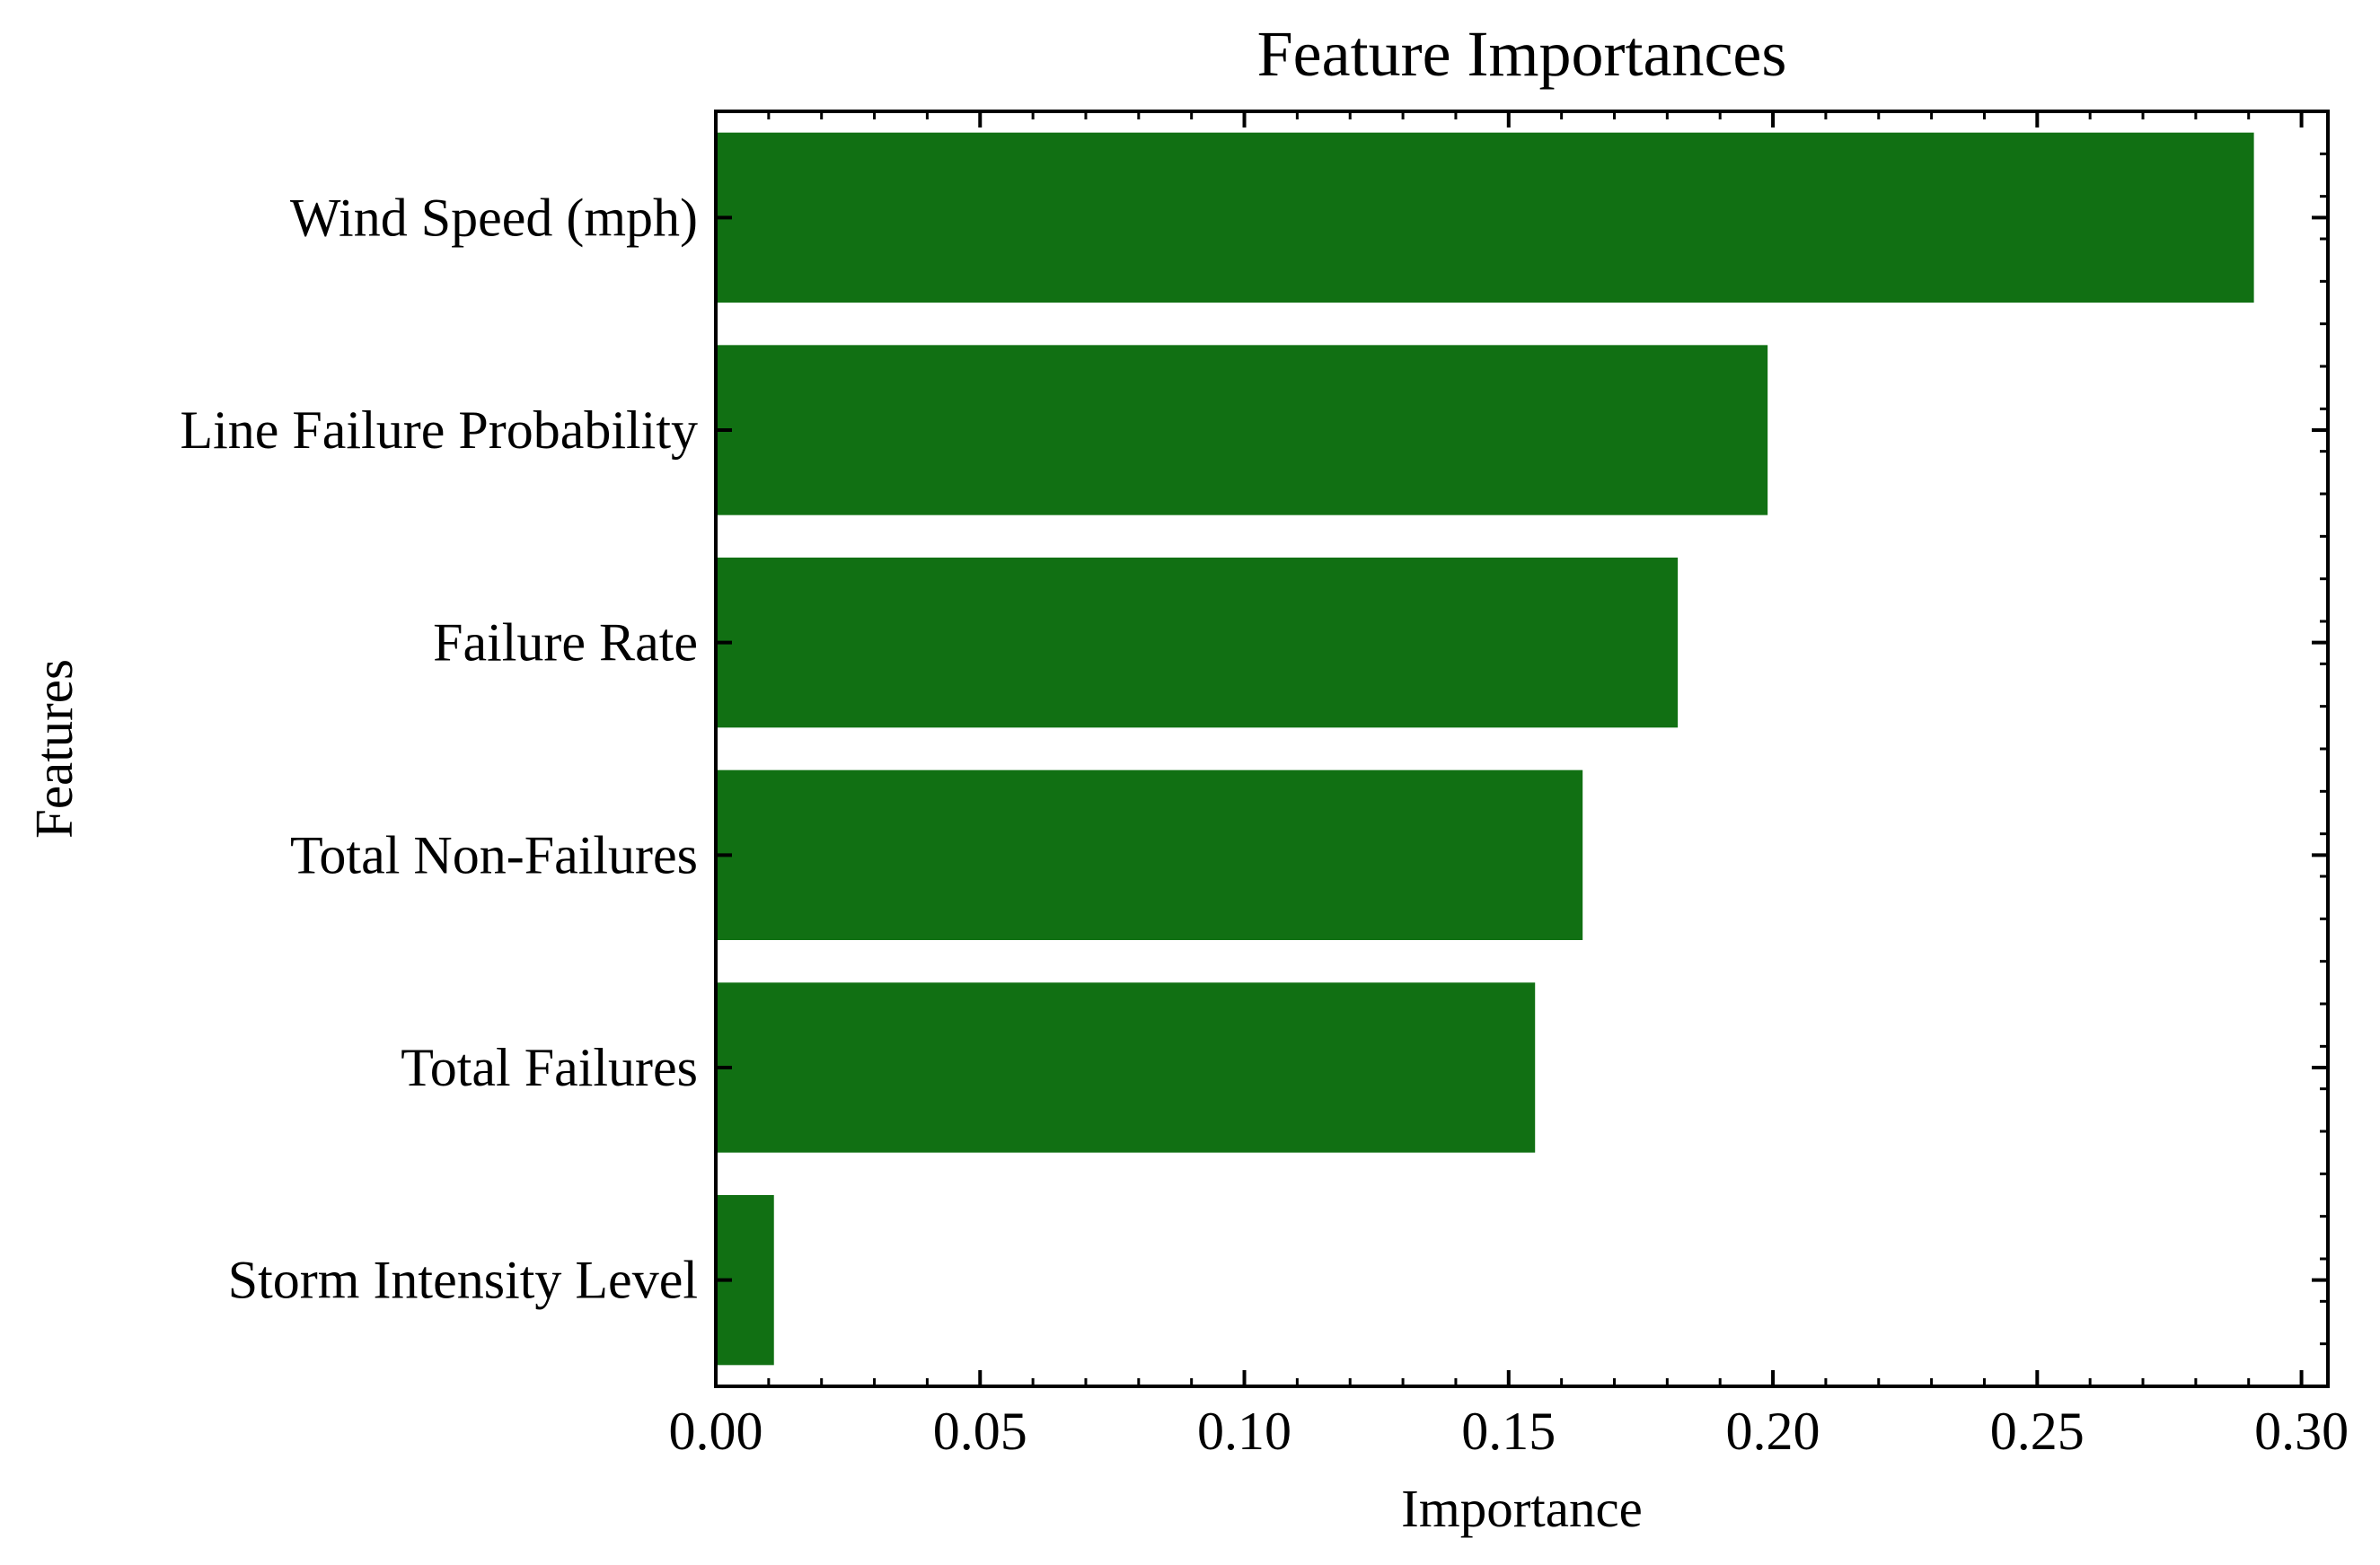 The image size is (2380, 1565). I want to click on x-tick-label-6: 0.30, so click(2301, 1432).